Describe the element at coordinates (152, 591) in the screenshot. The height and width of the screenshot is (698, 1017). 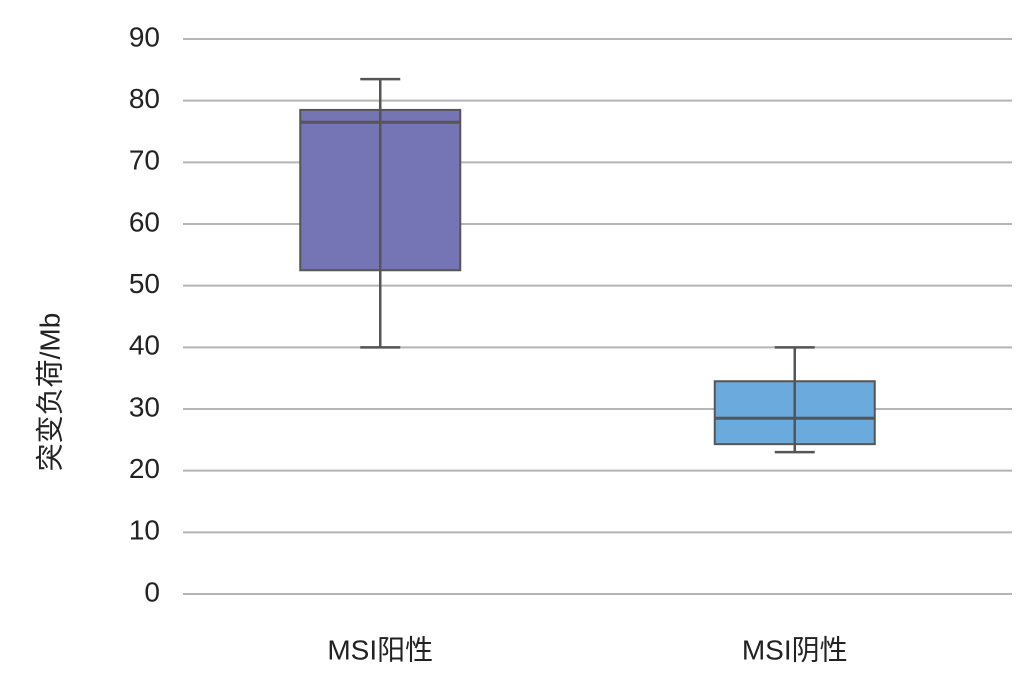
I see `y-tick-label: 0` at that location.